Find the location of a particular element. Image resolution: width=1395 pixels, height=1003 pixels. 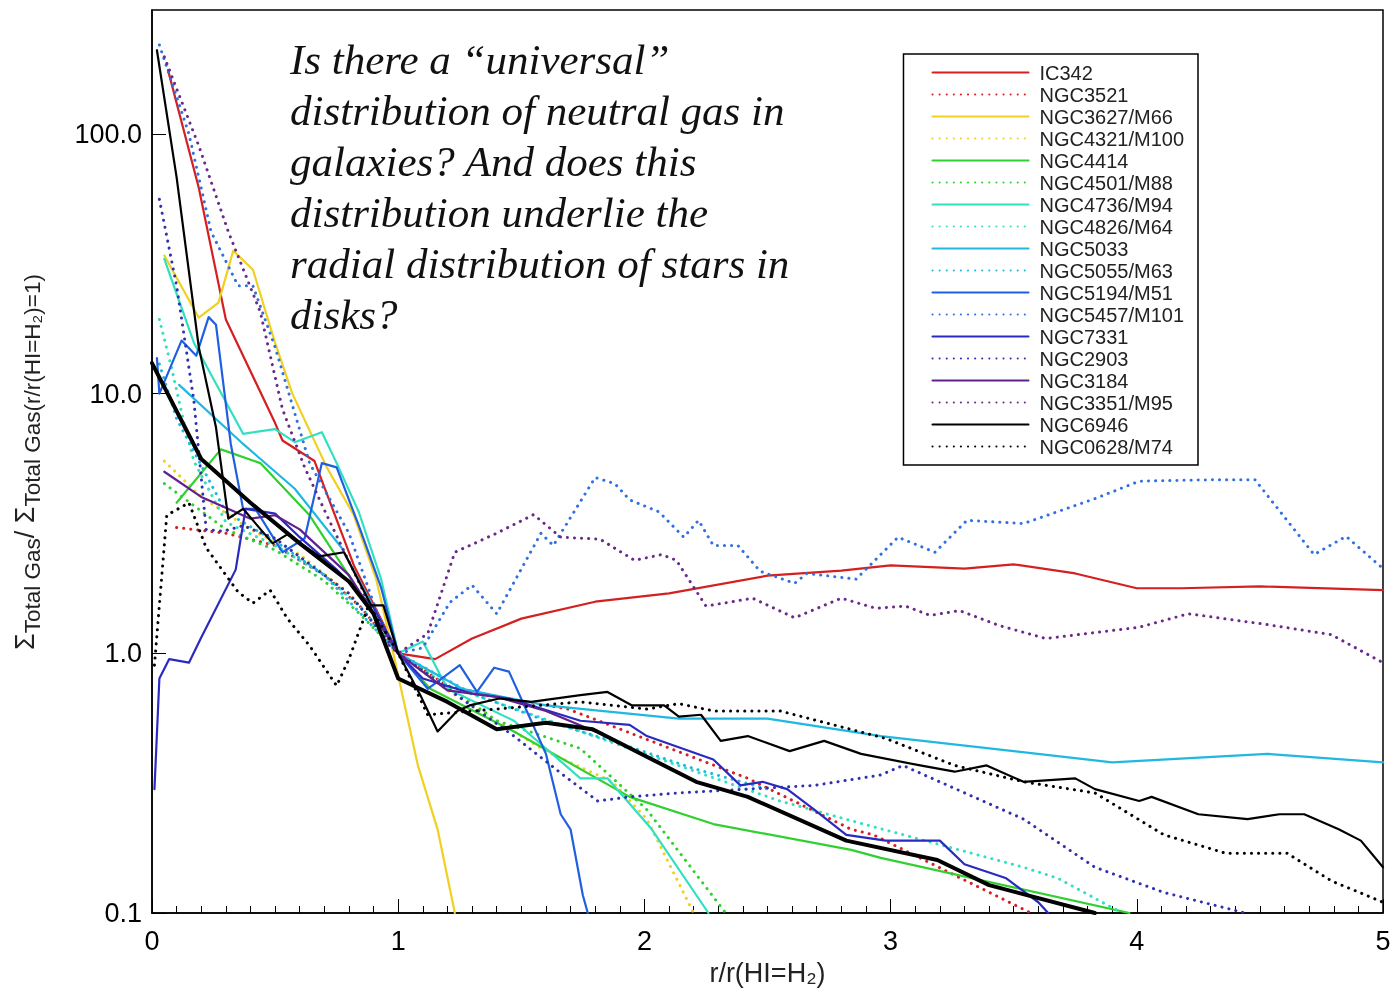

legend-label: NGC3184 is located at coordinates (1084, 380).